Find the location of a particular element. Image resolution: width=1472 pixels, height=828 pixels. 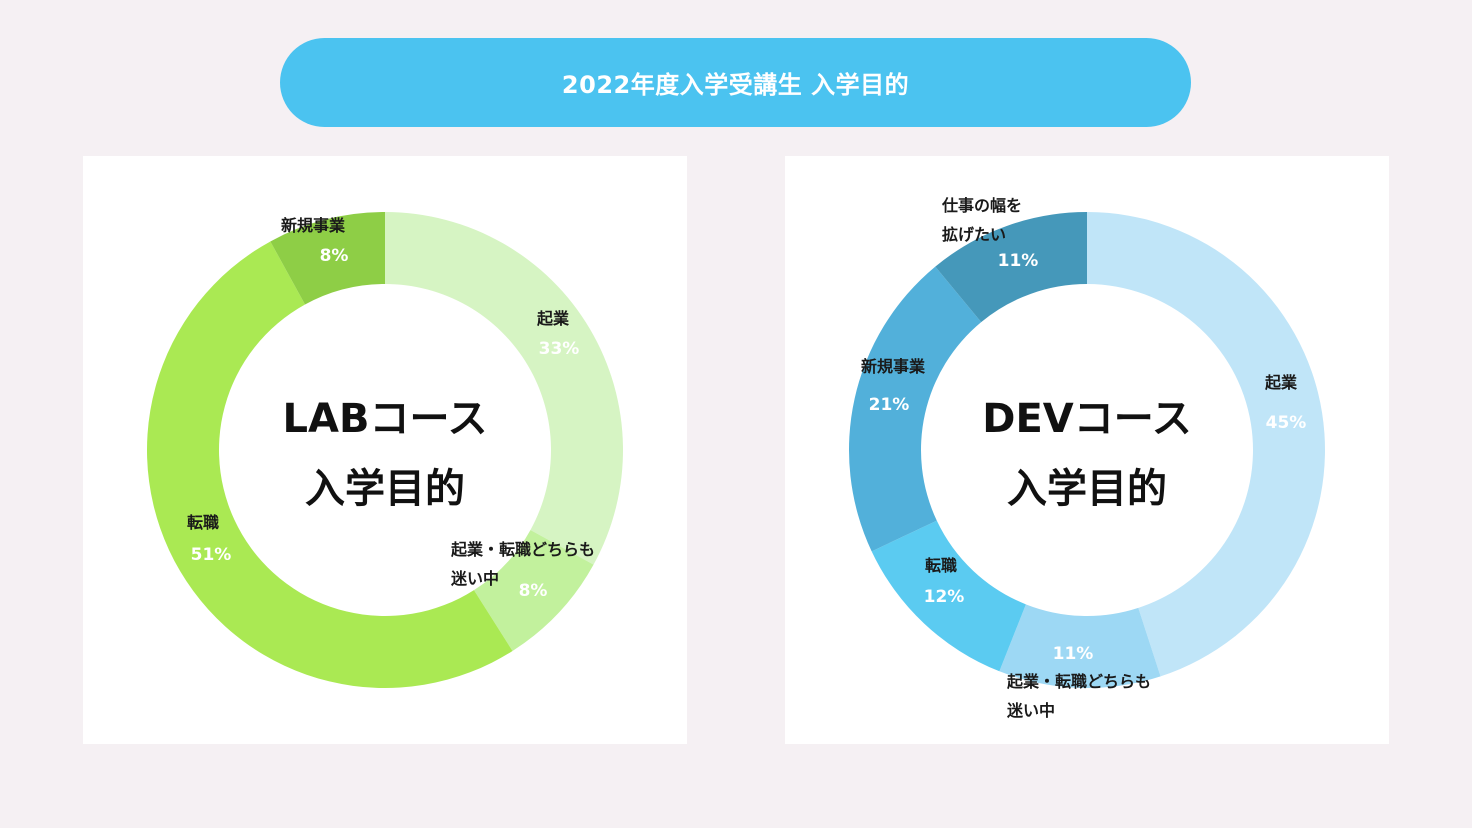

page-title: 2022年度入学受講生 入学目的 is located at coordinates (735, 85).